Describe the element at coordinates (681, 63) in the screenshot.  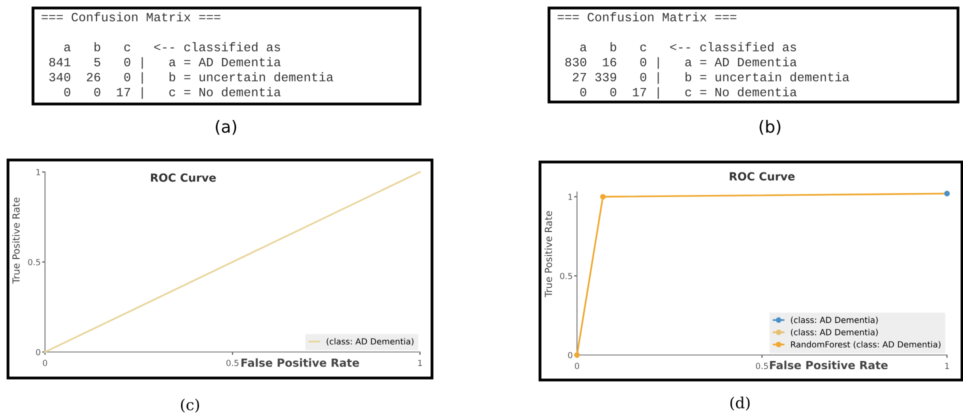
I see `text: 830 16 0 | a = AD Dementia` at that location.